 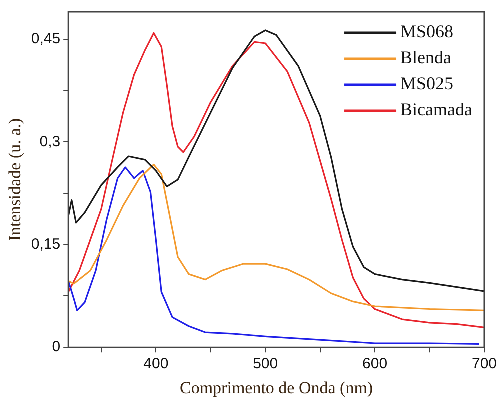 I want to click on legend-label: MS068, so click(x=427, y=32).